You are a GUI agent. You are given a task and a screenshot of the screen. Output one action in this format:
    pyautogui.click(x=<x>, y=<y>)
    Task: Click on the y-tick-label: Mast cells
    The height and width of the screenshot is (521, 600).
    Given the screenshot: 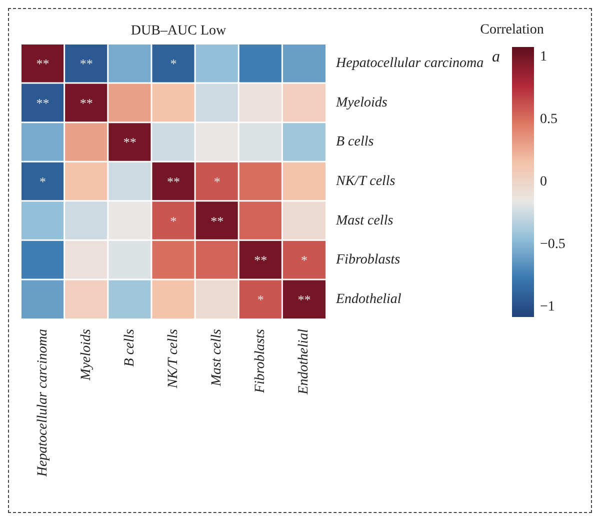 What is the action you would take?
    pyautogui.click(x=364, y=220)
    